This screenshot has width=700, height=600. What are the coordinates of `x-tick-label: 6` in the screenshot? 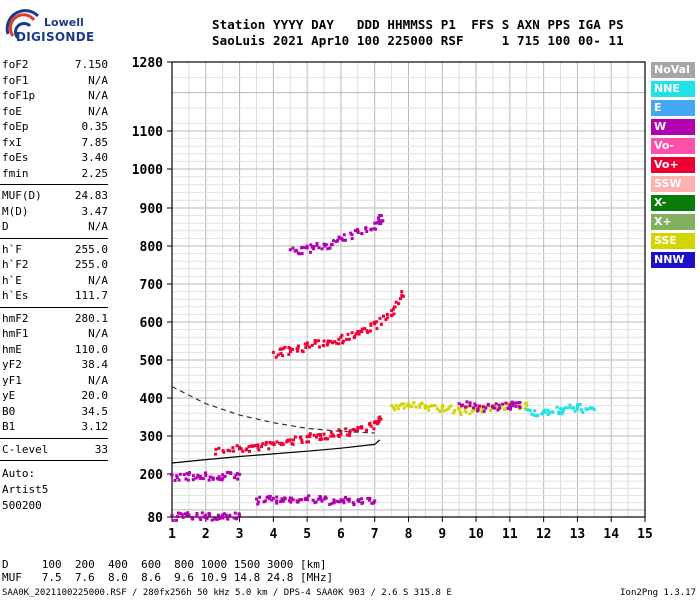 It's located at (341, 534).